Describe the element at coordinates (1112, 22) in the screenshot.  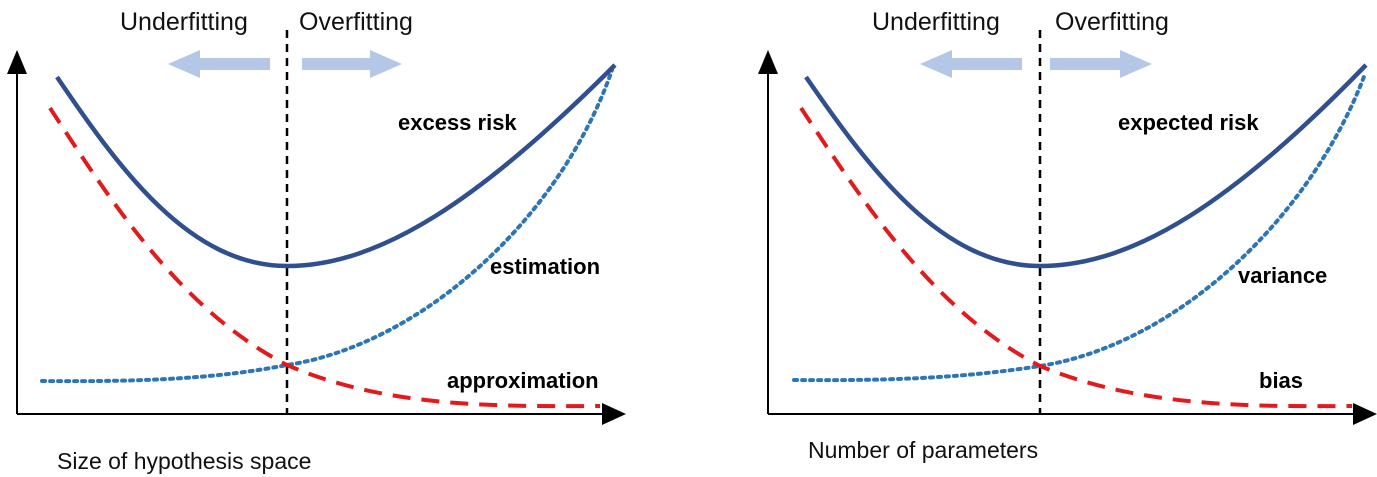
I see `right-overfitting-label: Overfitting` at that location.